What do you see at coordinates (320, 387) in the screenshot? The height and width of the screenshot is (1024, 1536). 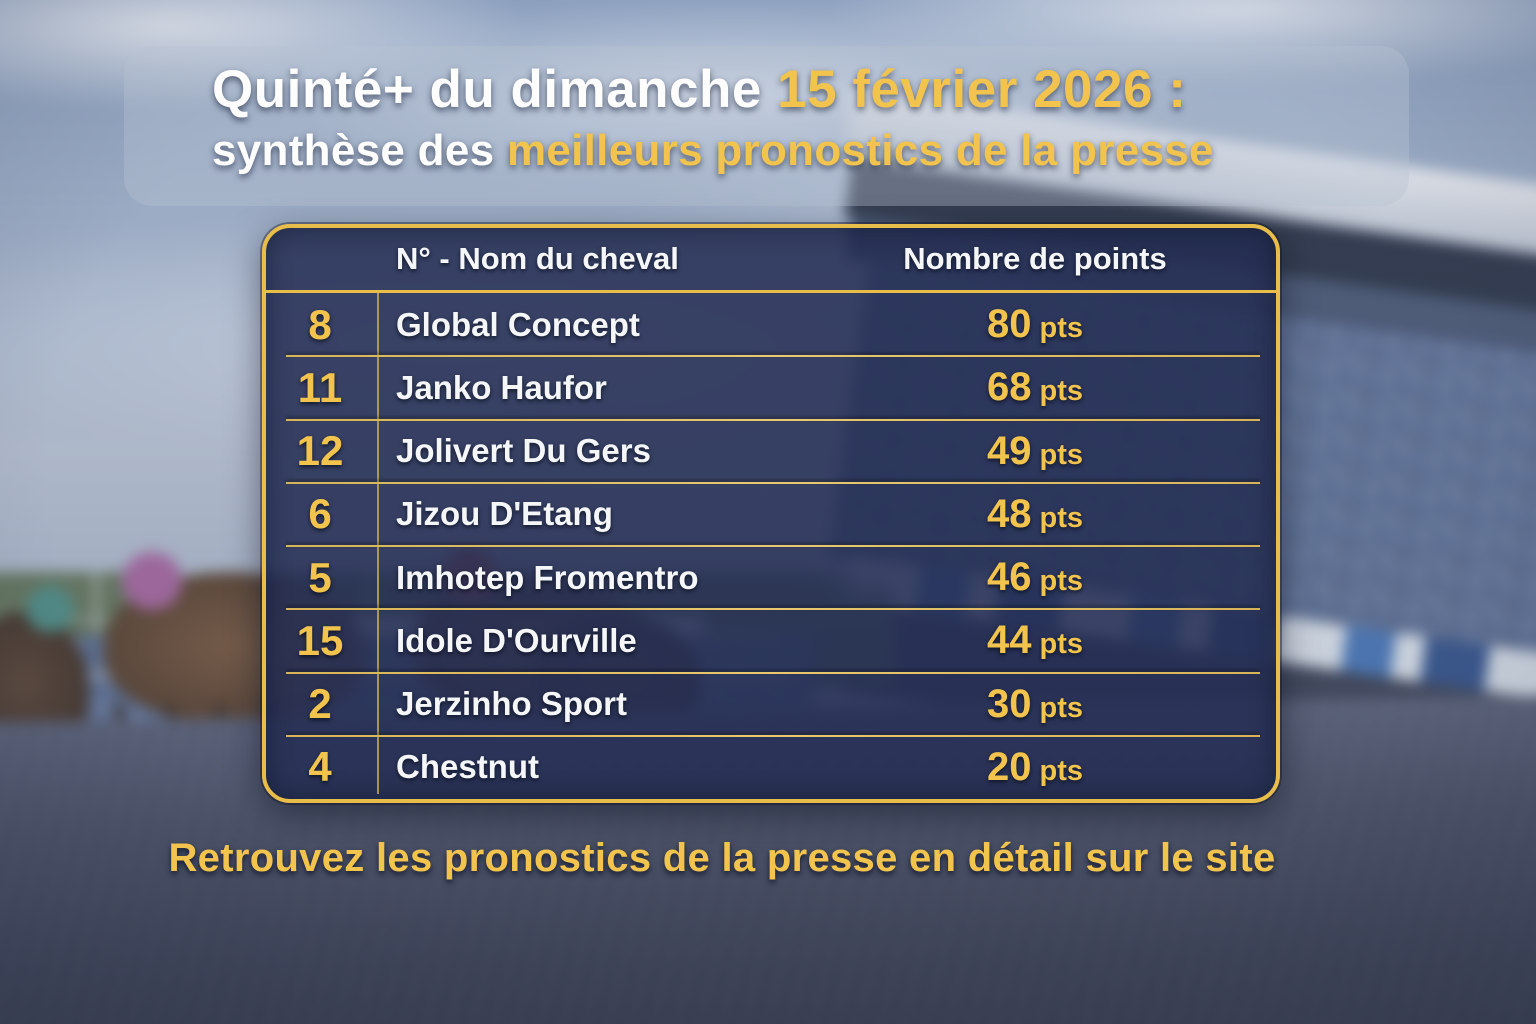 I see `horse-number: 11` at bounding box center [320, 387].